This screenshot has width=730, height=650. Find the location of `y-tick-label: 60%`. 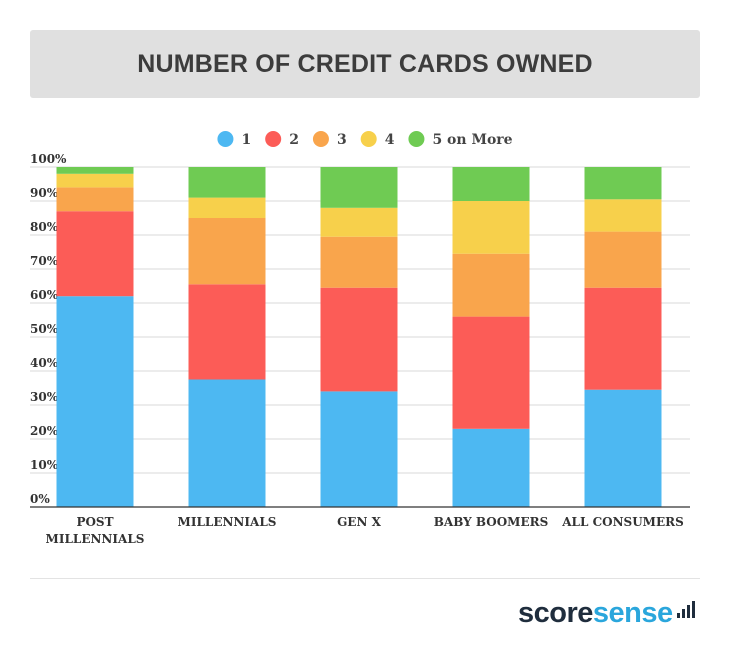

y-tick-label: 60% is located at coordinates (44, 295).